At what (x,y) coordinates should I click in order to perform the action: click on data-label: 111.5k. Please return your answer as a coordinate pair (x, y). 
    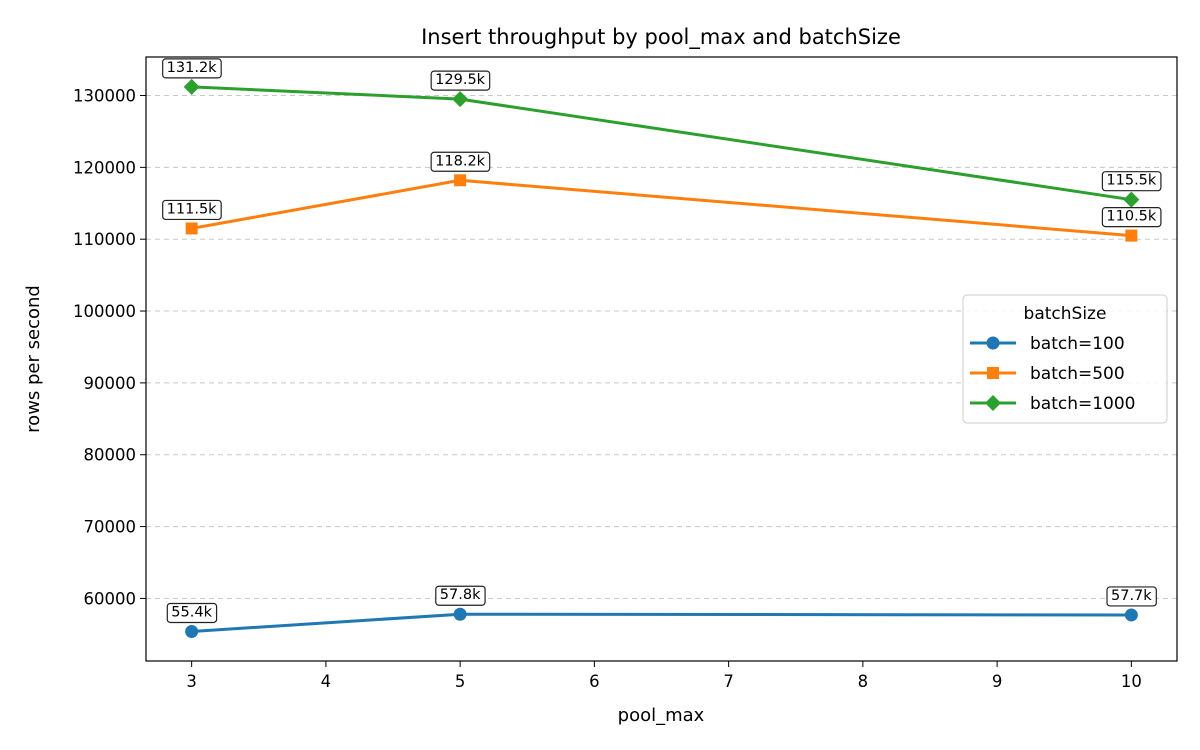
    Looking at the image, I should click on (192, 209).